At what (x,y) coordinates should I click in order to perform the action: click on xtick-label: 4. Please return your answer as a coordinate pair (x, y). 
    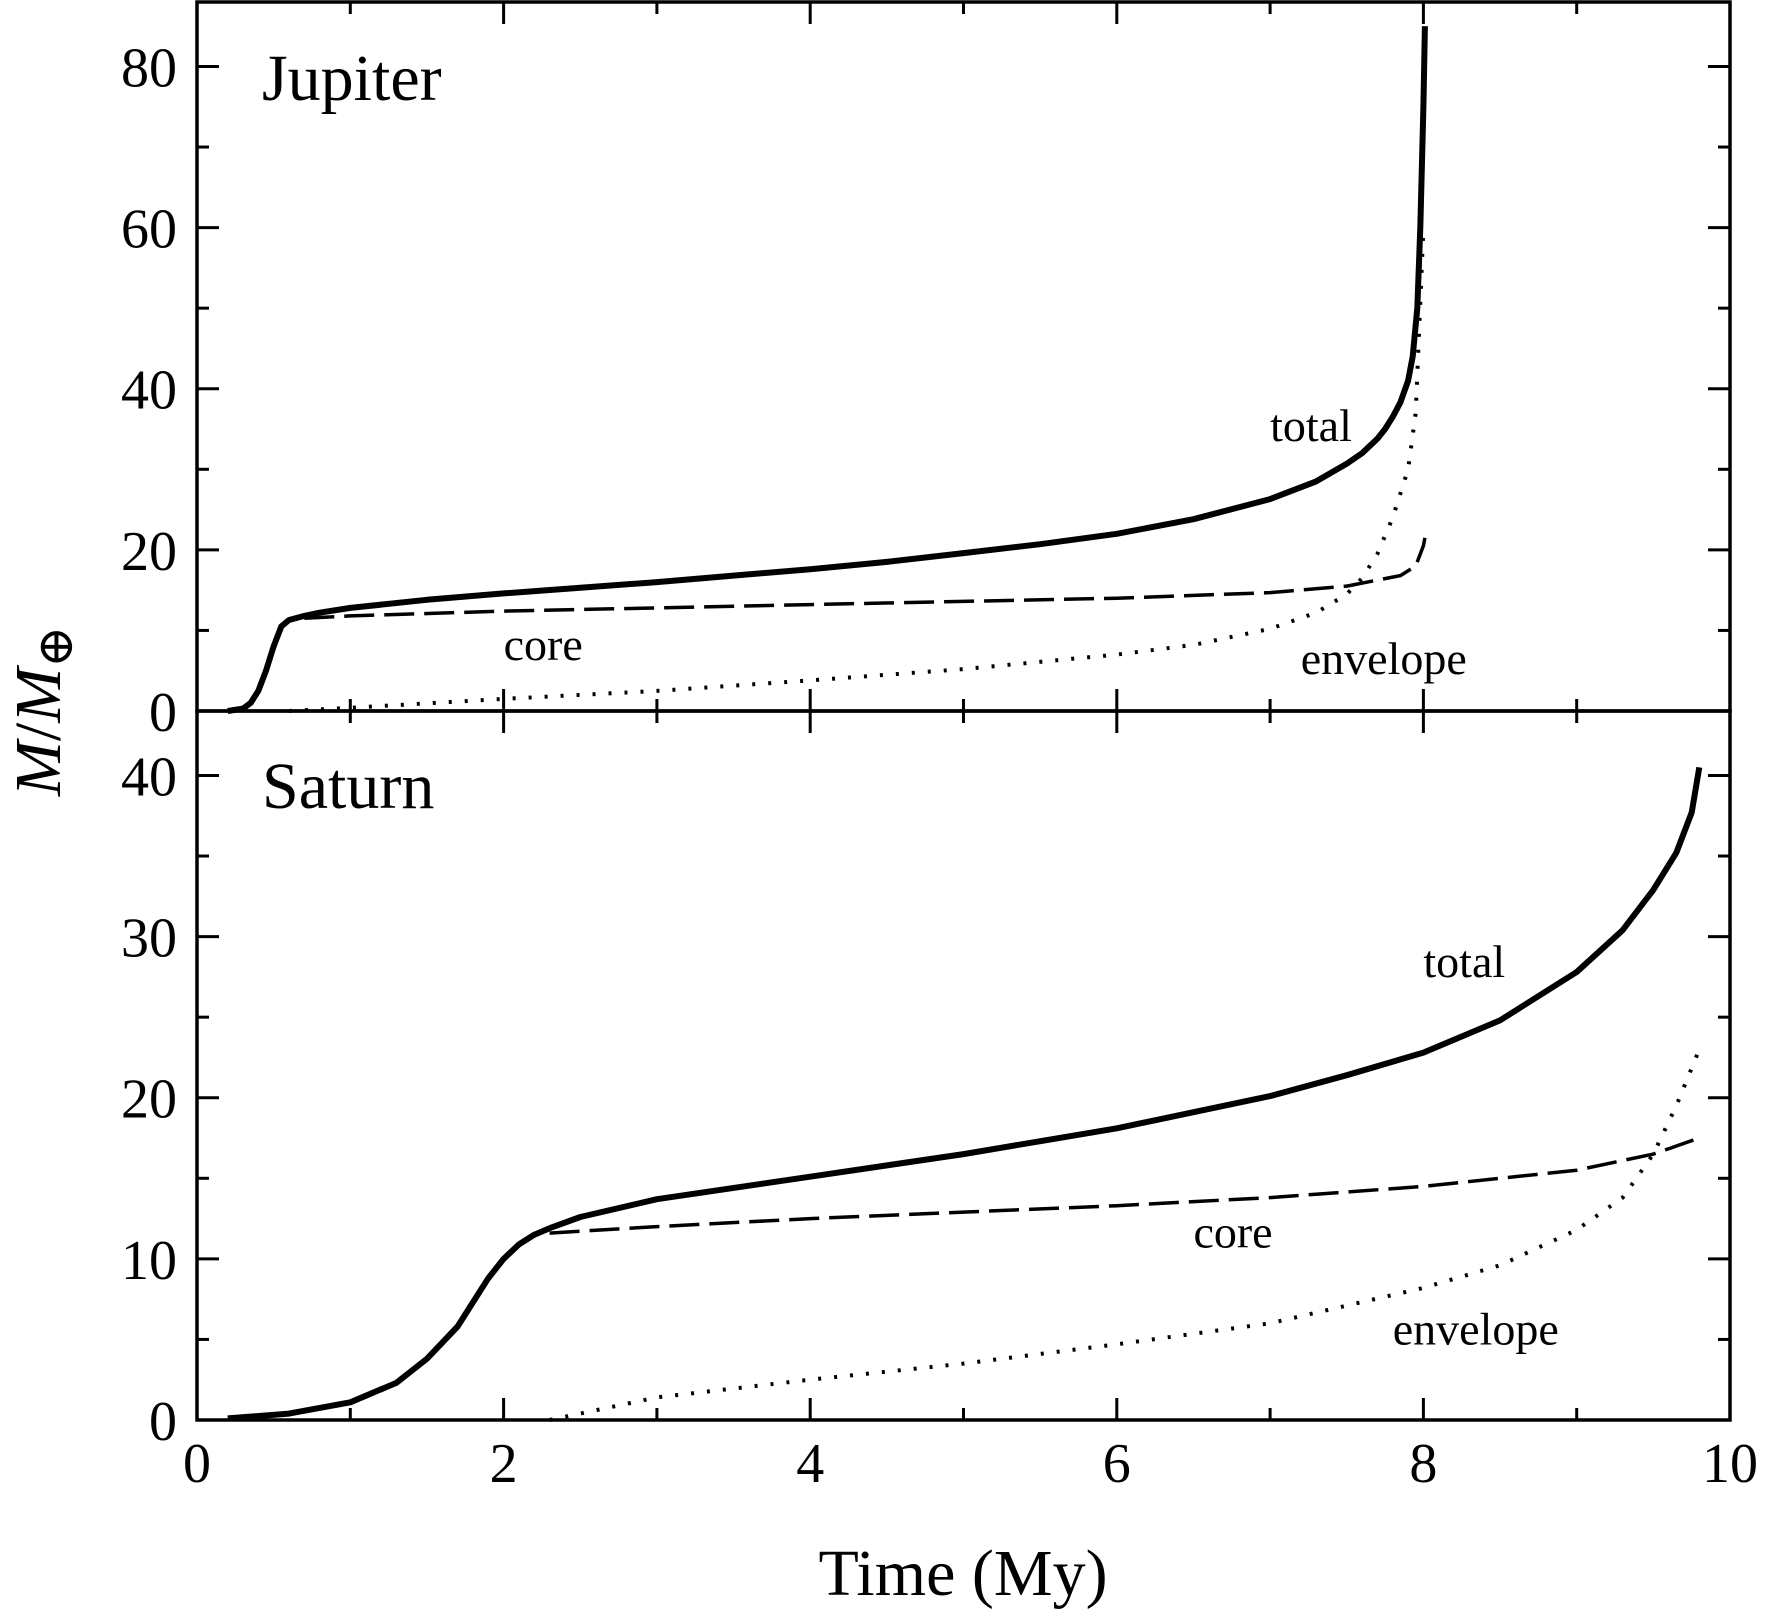
    Looking at the image, I should click on (810, 1464).